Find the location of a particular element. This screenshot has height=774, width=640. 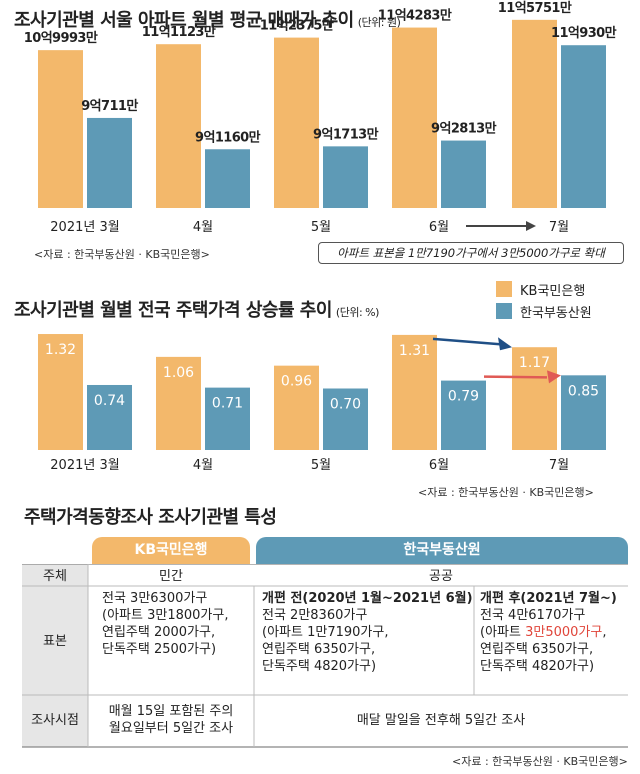

chart2-title: 조사기관별 월별 전국 주택가격 상승률 추이 (단위: %) is located at coordinates (196, 310).